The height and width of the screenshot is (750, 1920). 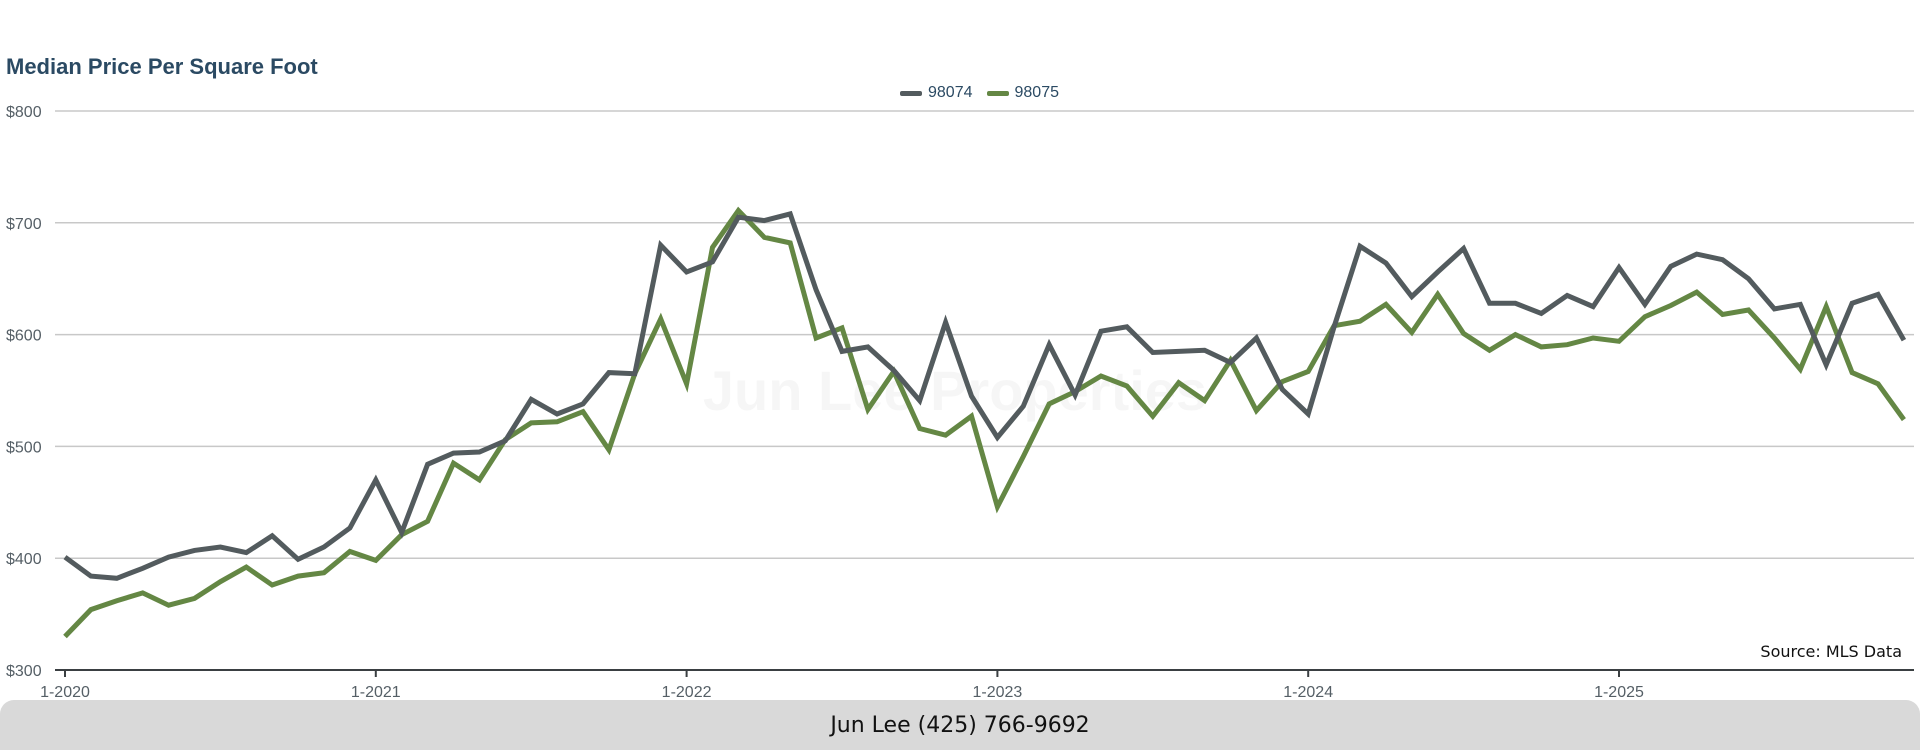 What do you see at coordinates (24, 671) in the screenshot?
I see `y-tick-label: $300` at bounding box center [24, 671].